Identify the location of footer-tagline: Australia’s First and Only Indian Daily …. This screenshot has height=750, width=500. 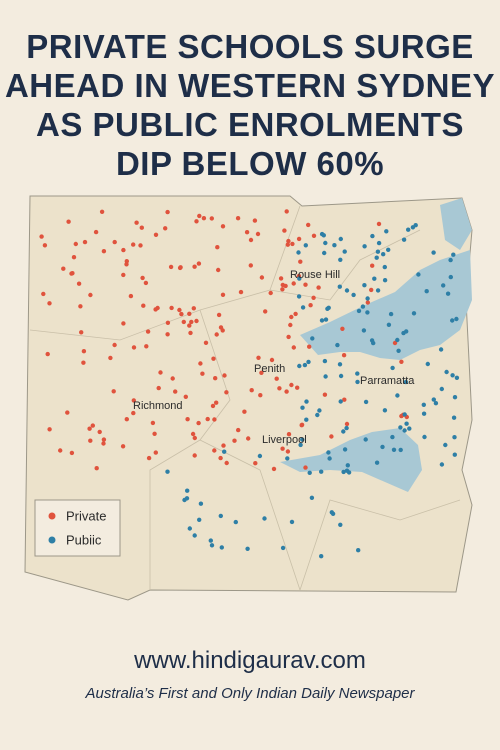
(249, 693).